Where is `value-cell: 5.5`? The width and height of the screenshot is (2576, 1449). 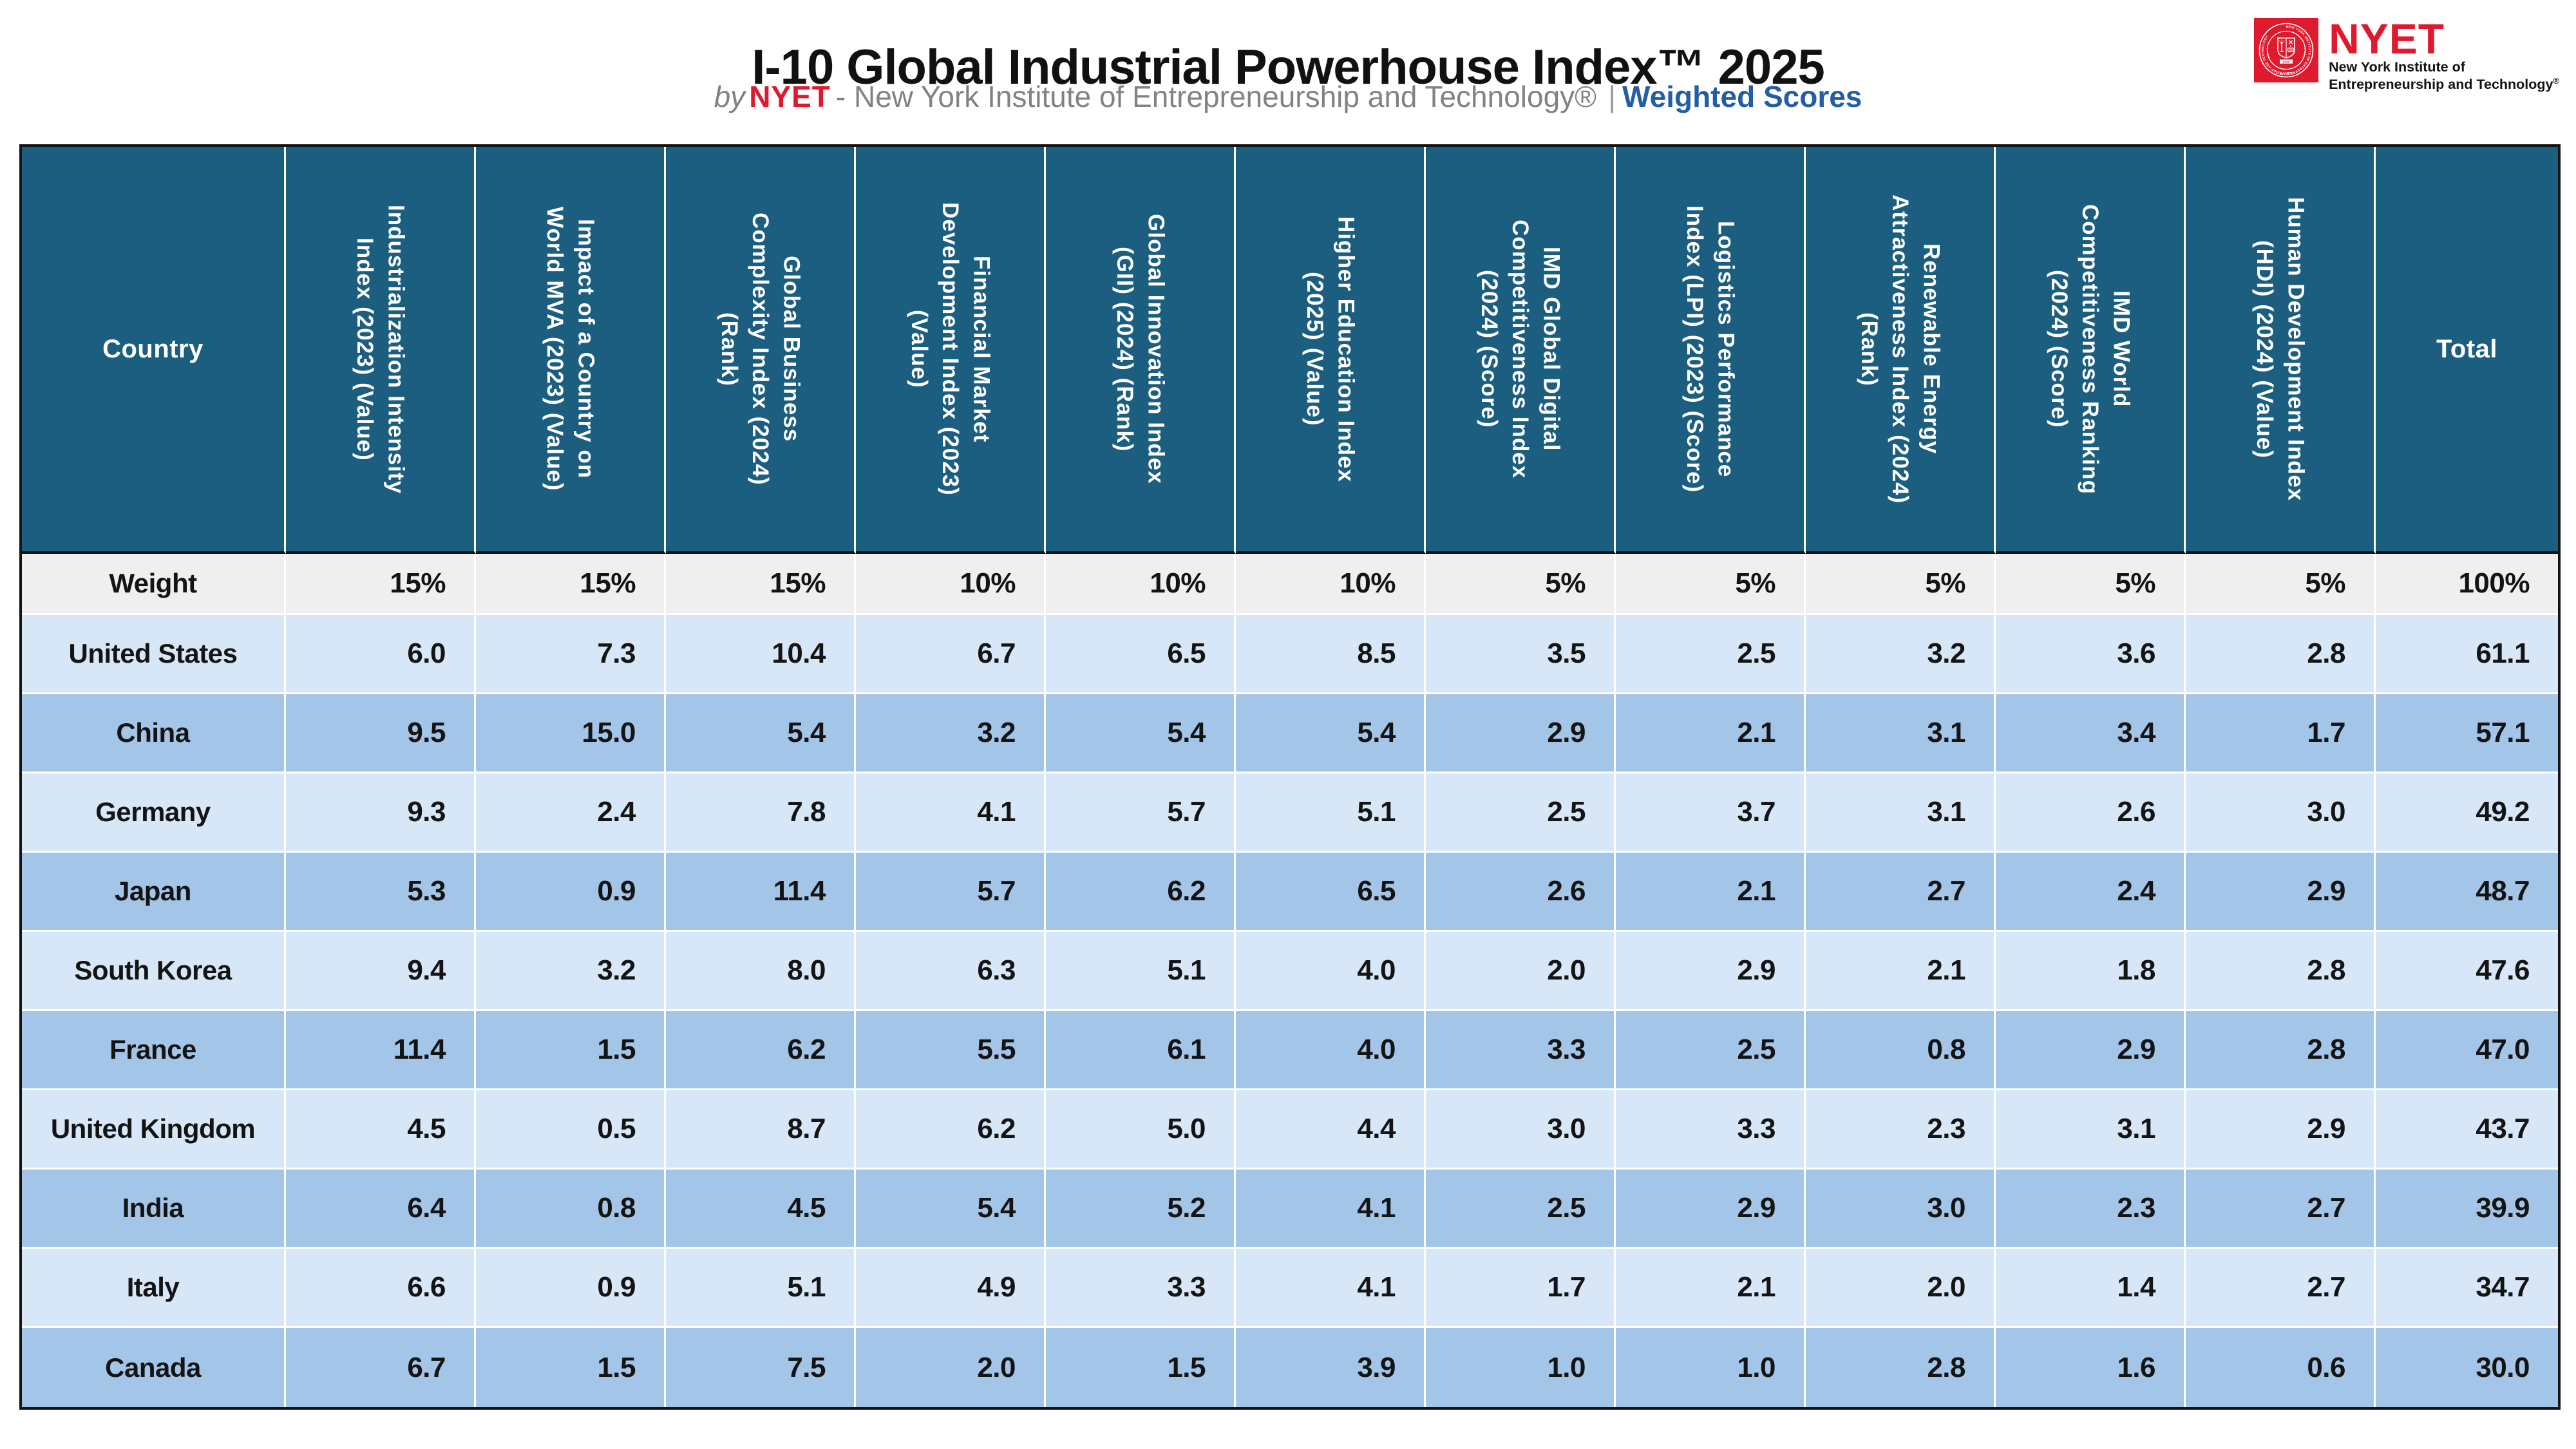
value-cell: 5.5 is located at coordinates (951, 1050).